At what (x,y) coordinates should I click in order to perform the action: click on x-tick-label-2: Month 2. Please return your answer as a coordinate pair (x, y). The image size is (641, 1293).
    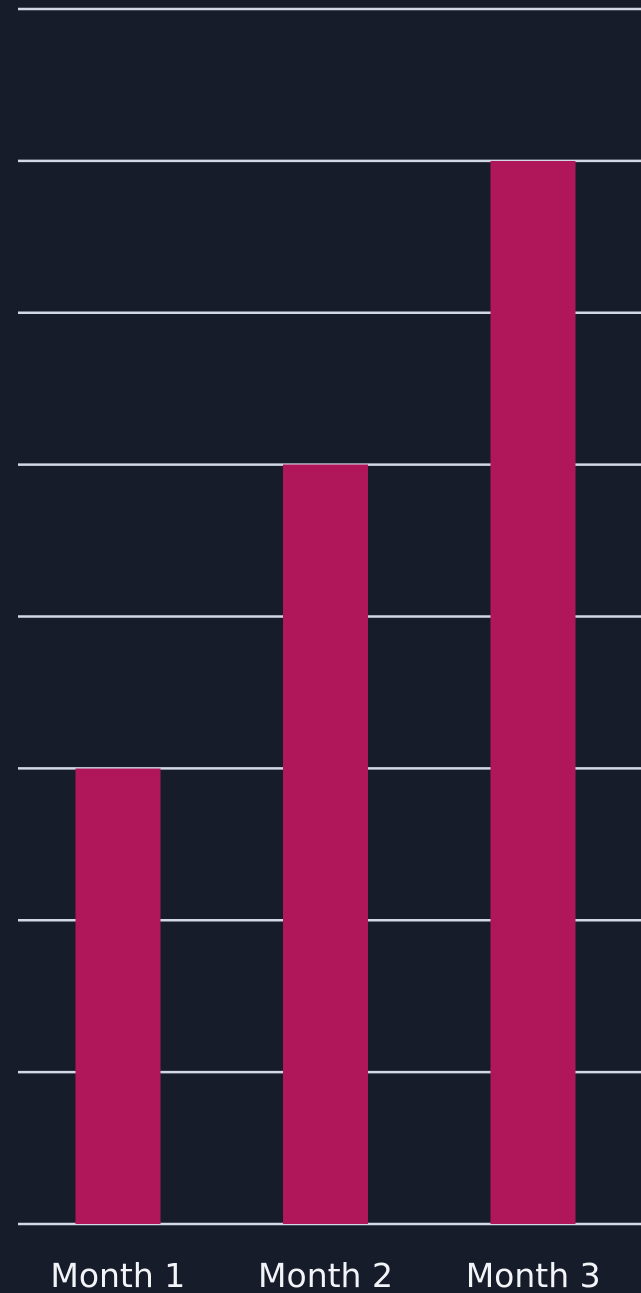
    Looking at the image, I should click on (325, 1274).